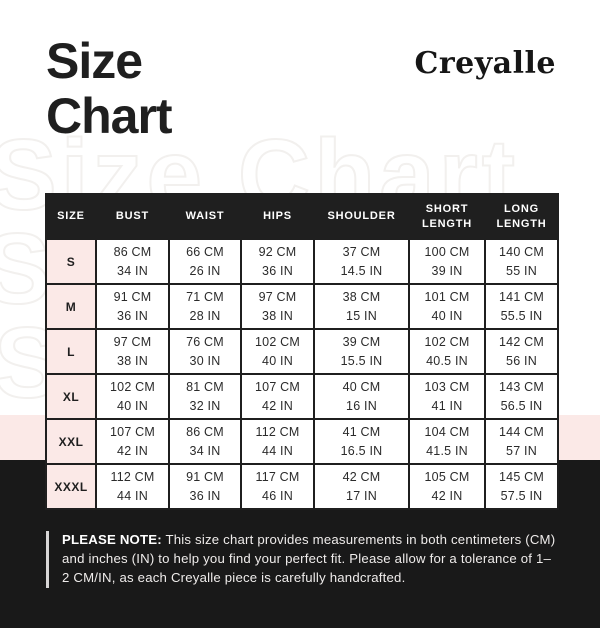 The height and width of the screenshot is (628, 600). Describe the element at coordinates (112, 539) in the screenshot. I see `note-label: PLEASE NOTE:` at that location.